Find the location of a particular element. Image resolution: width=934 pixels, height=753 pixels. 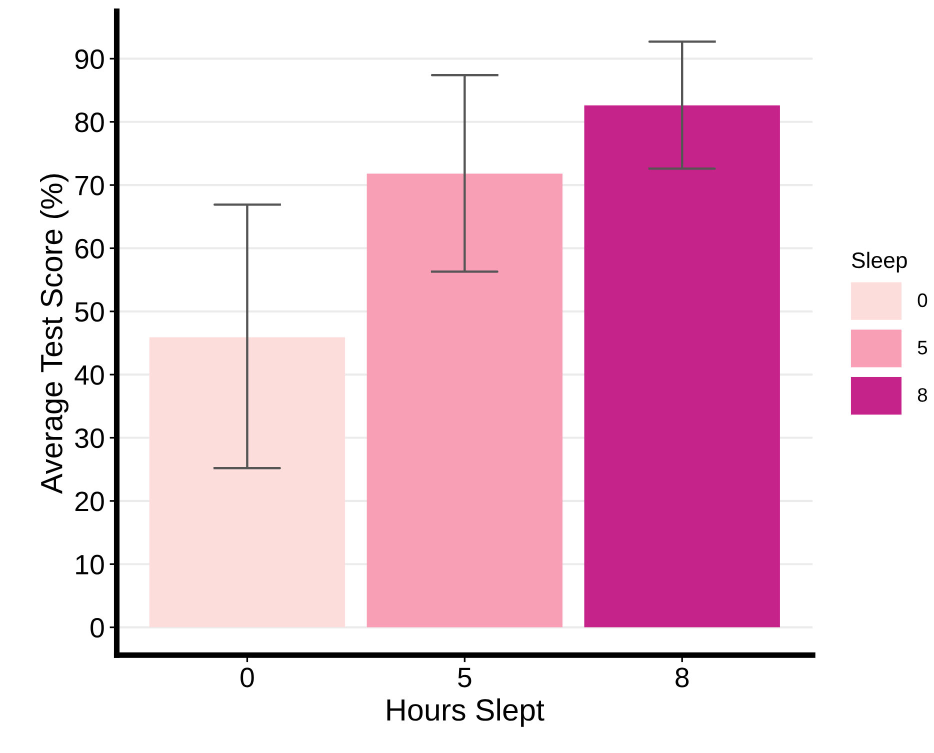

x-tick-label: 8 is located at coordinates (682, 678).